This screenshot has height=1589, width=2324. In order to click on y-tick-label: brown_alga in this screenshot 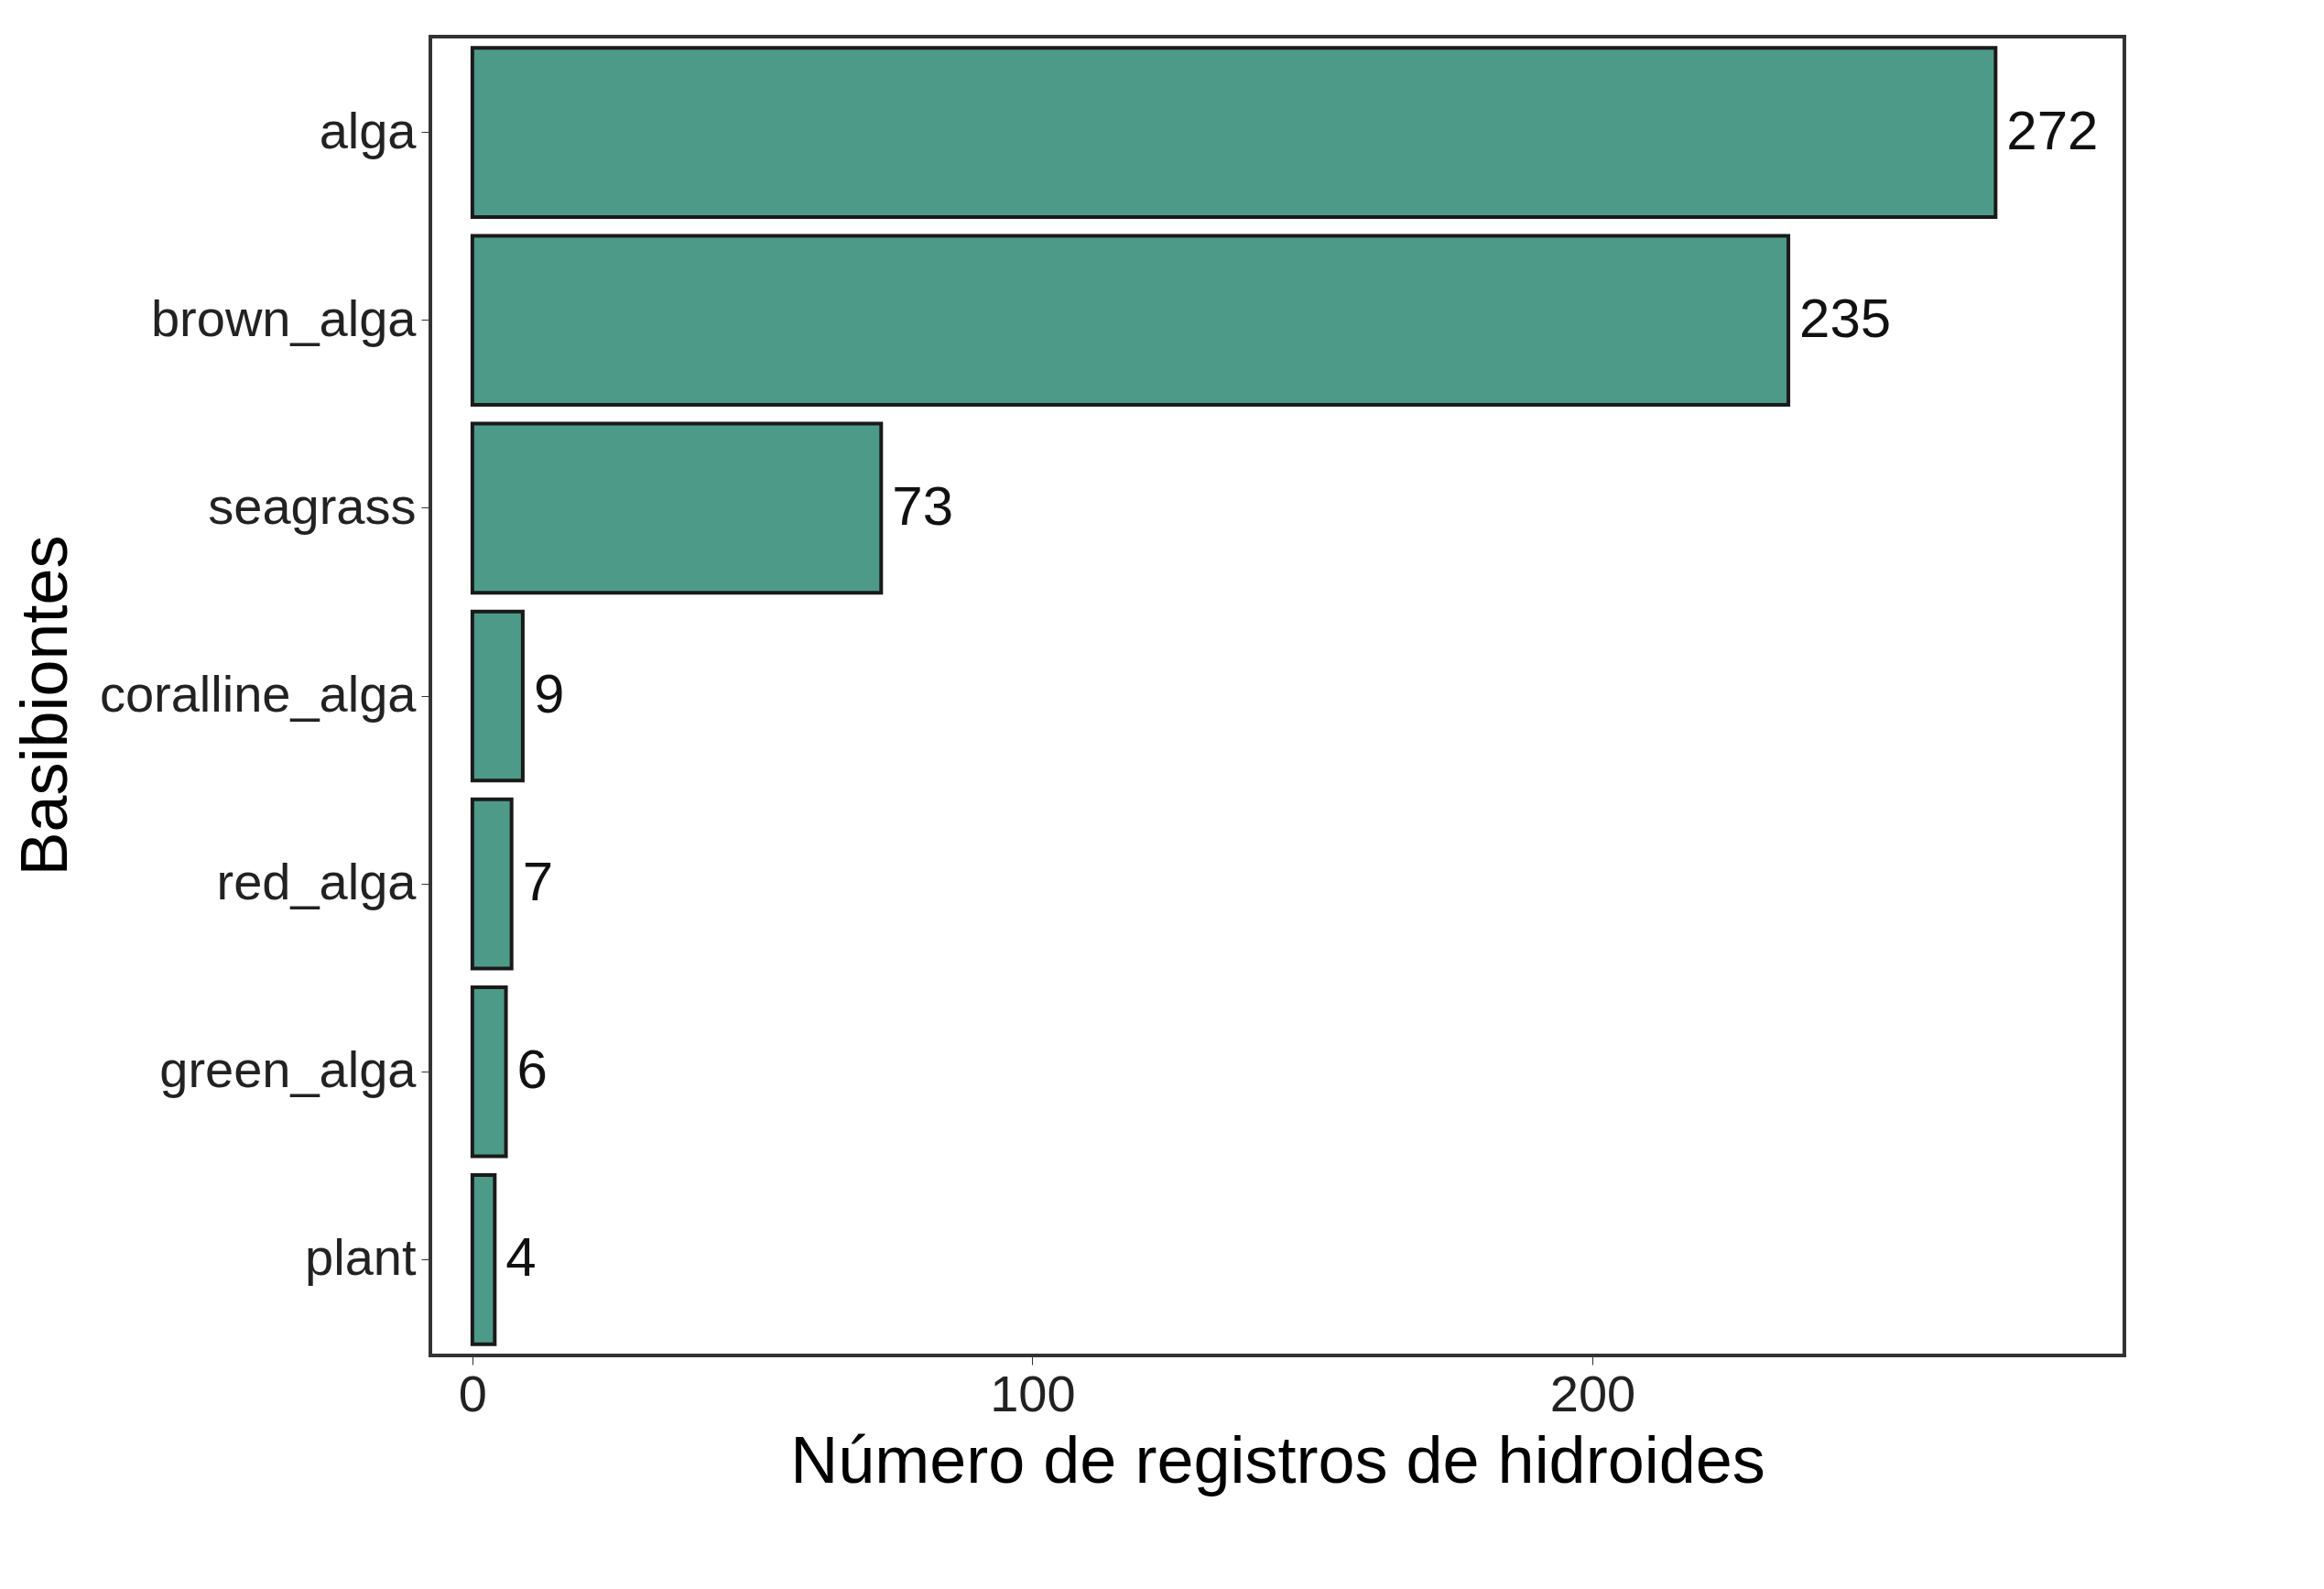, I will do `click(284, 317)`.